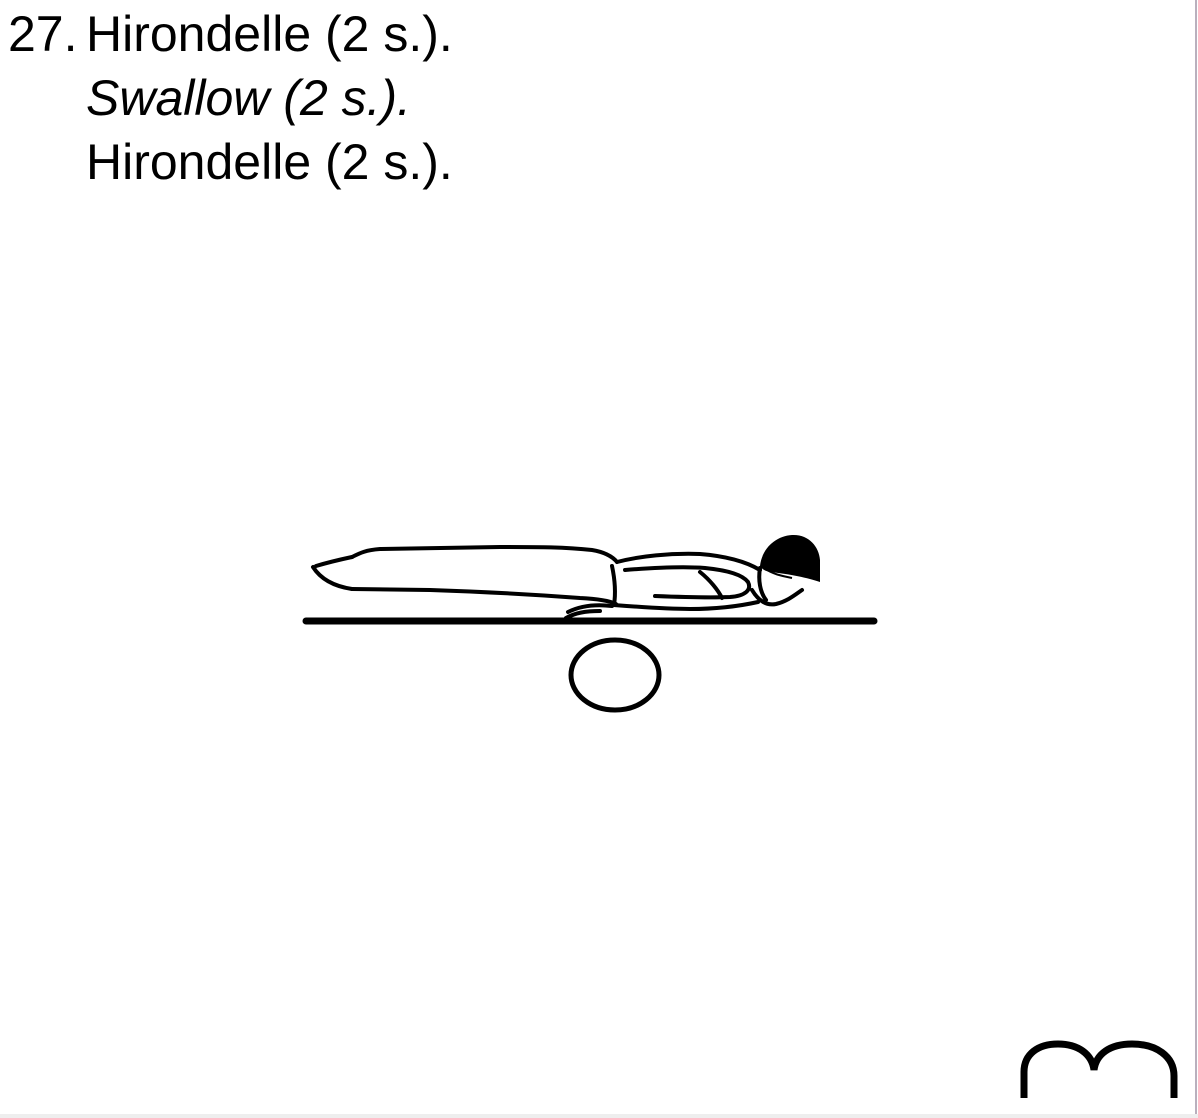 Image resolution: width=1198 pixels, height=1118 pixels. I want to click on head-icon, so click(790, 558).